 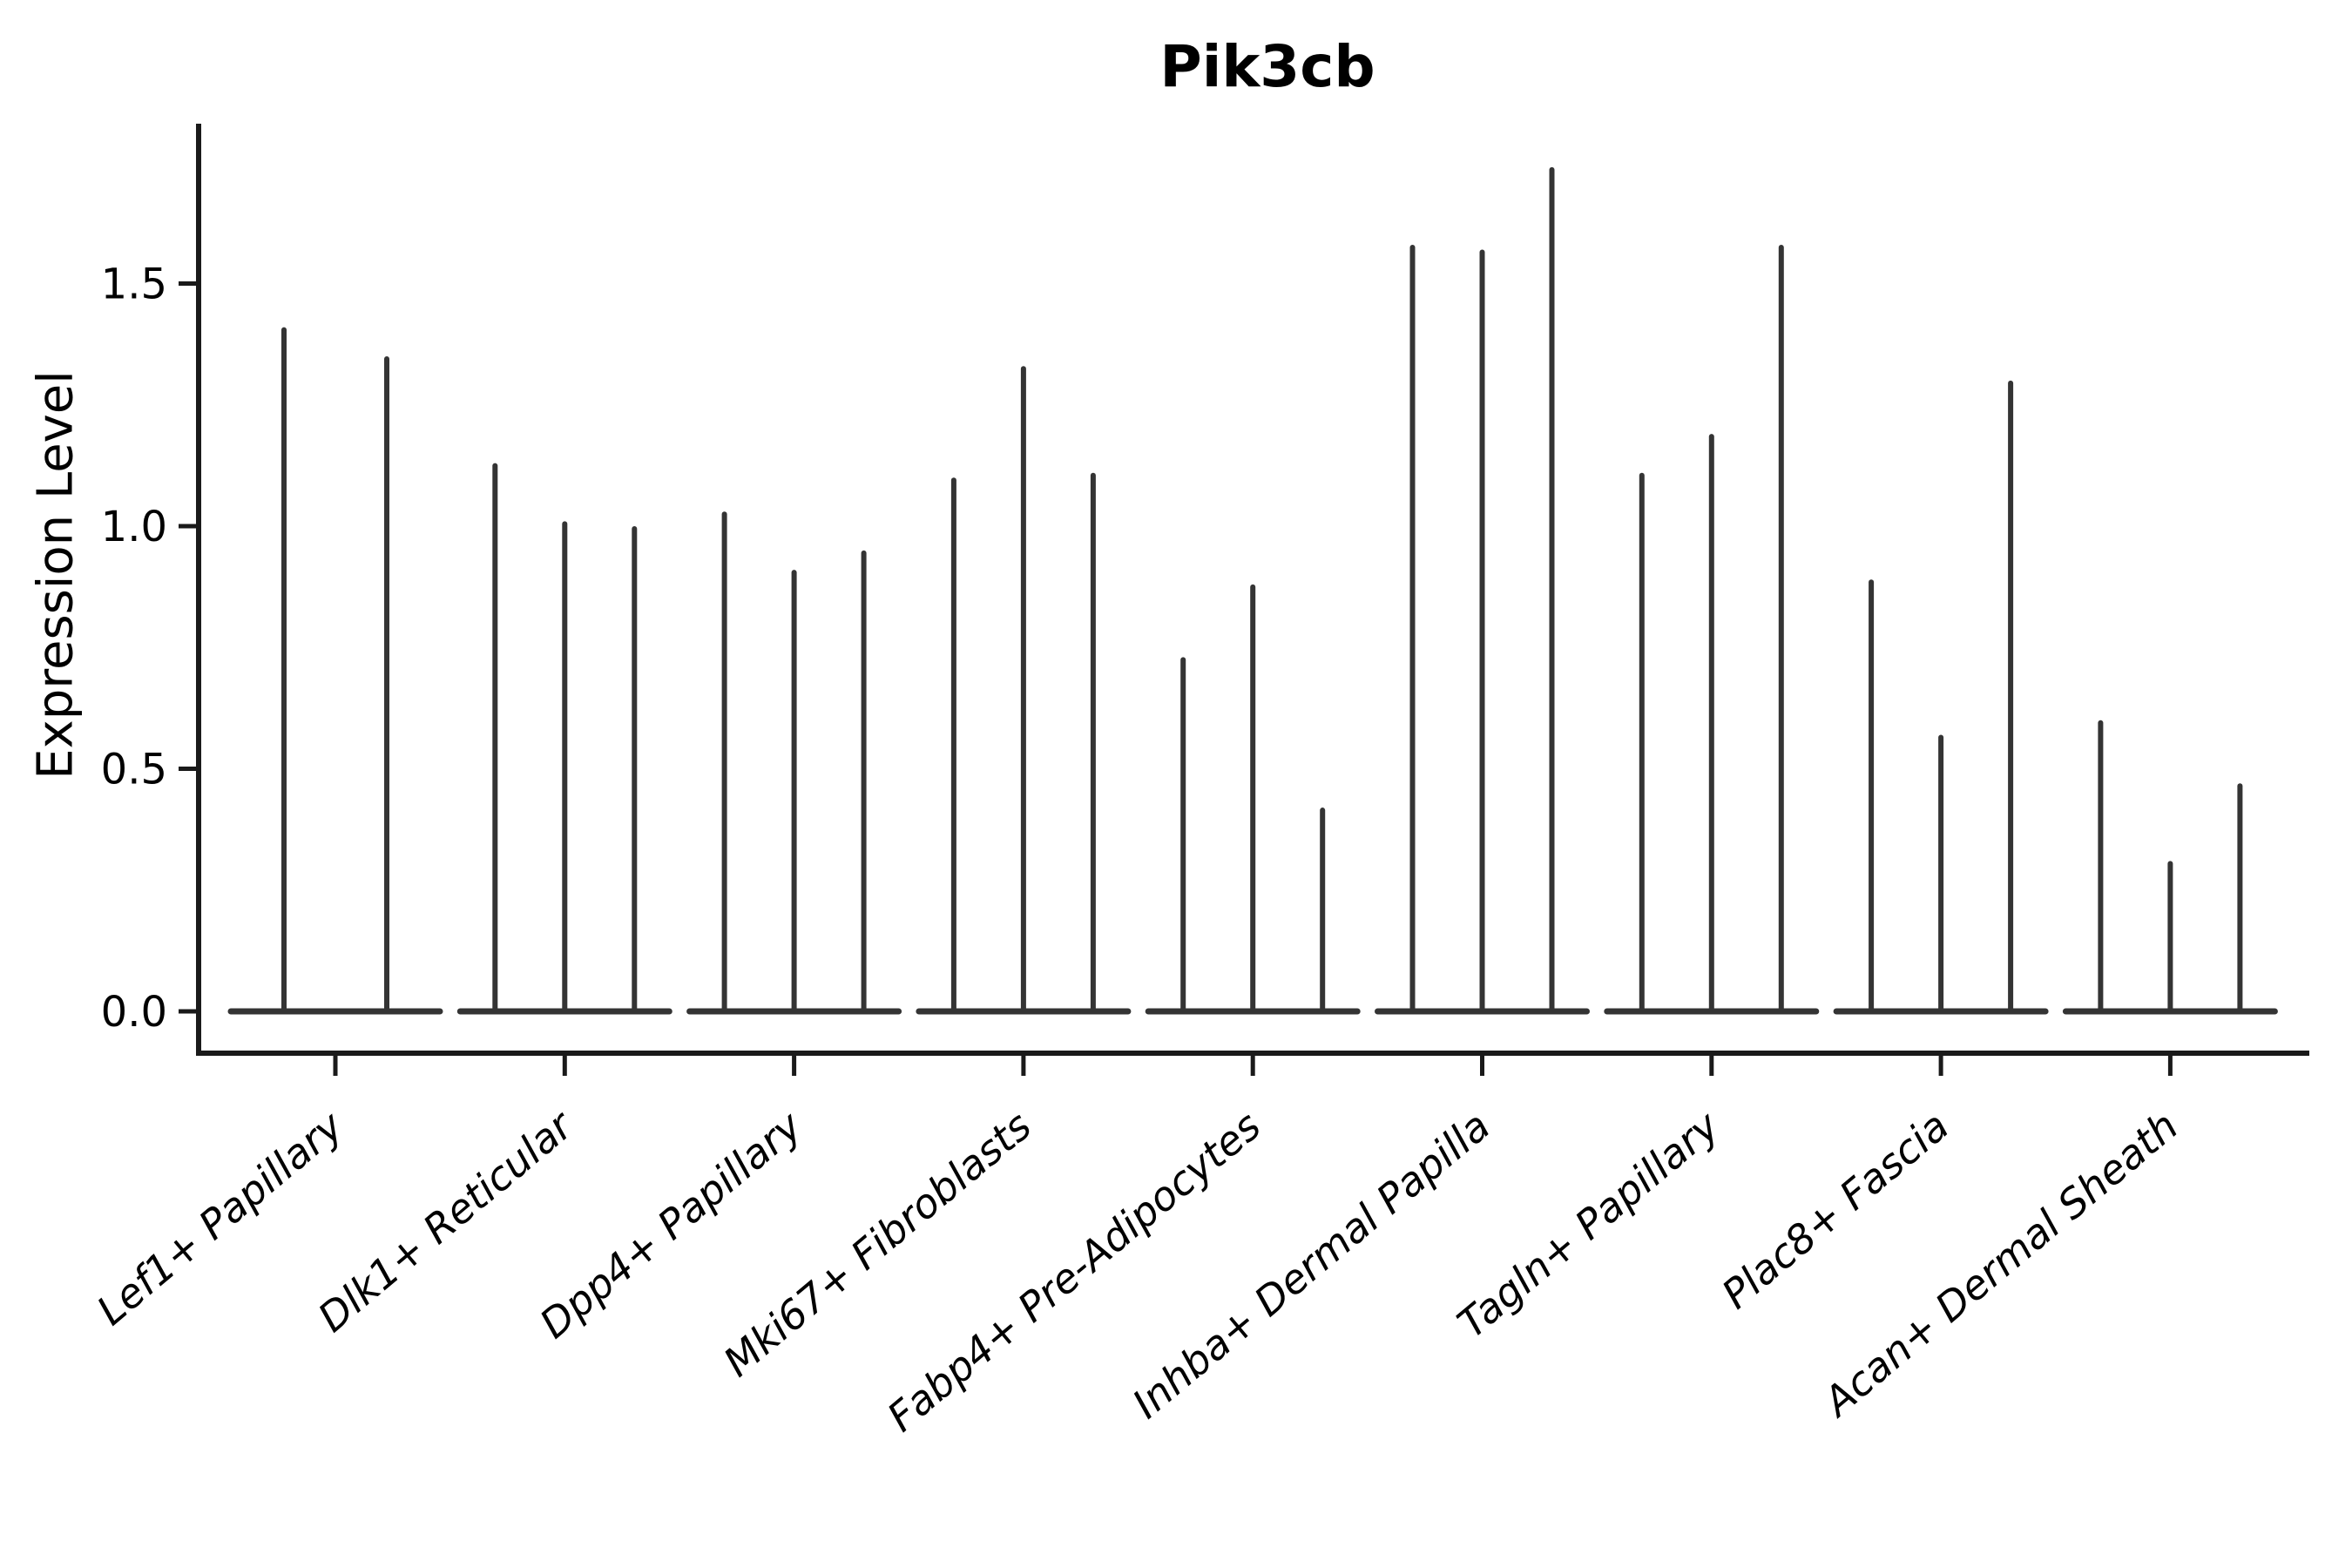 What do you see at coordinates (1835, 1210) in the screenshot?
I see `x-tick-label: Plac8+ Fascia` at bounding box center [1835, 1210].